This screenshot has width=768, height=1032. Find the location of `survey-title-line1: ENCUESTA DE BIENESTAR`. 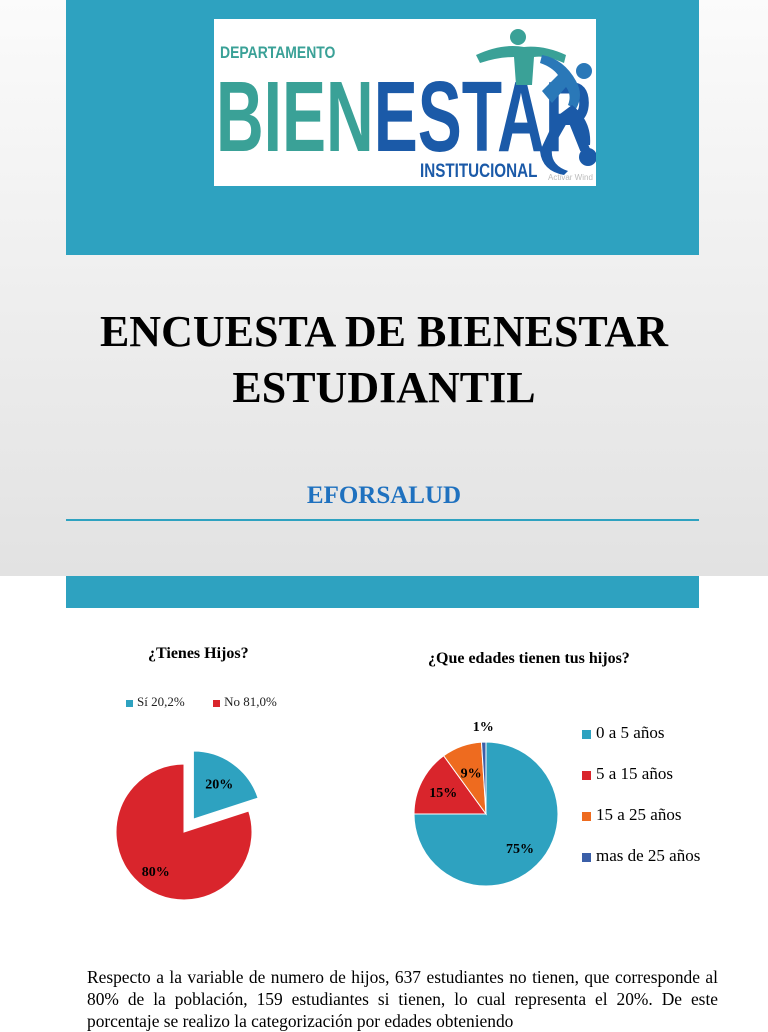

survey-title-line1: ENCUESTA DE BIENESTAR is located at coordinates (384, 331).